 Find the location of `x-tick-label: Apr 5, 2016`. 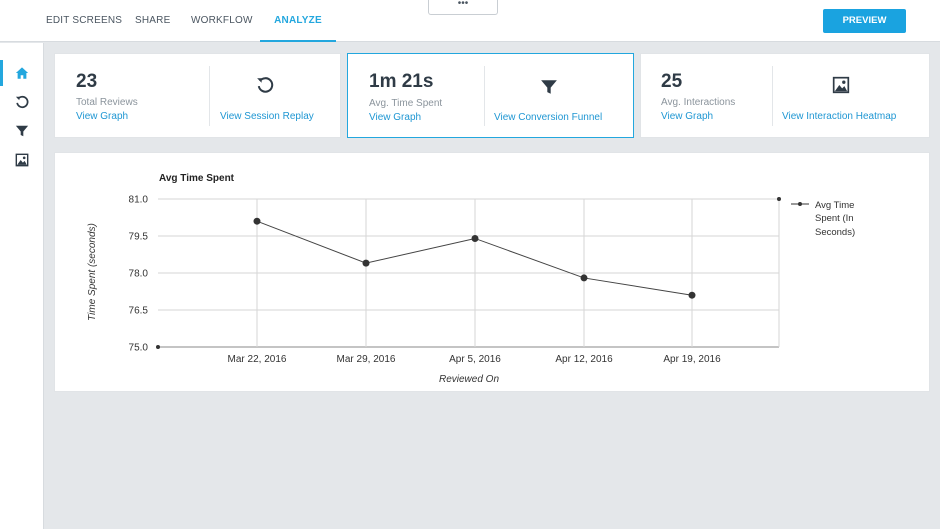

x-tick-label: Apr 5, 2016 is located at coordinates (475, 359).